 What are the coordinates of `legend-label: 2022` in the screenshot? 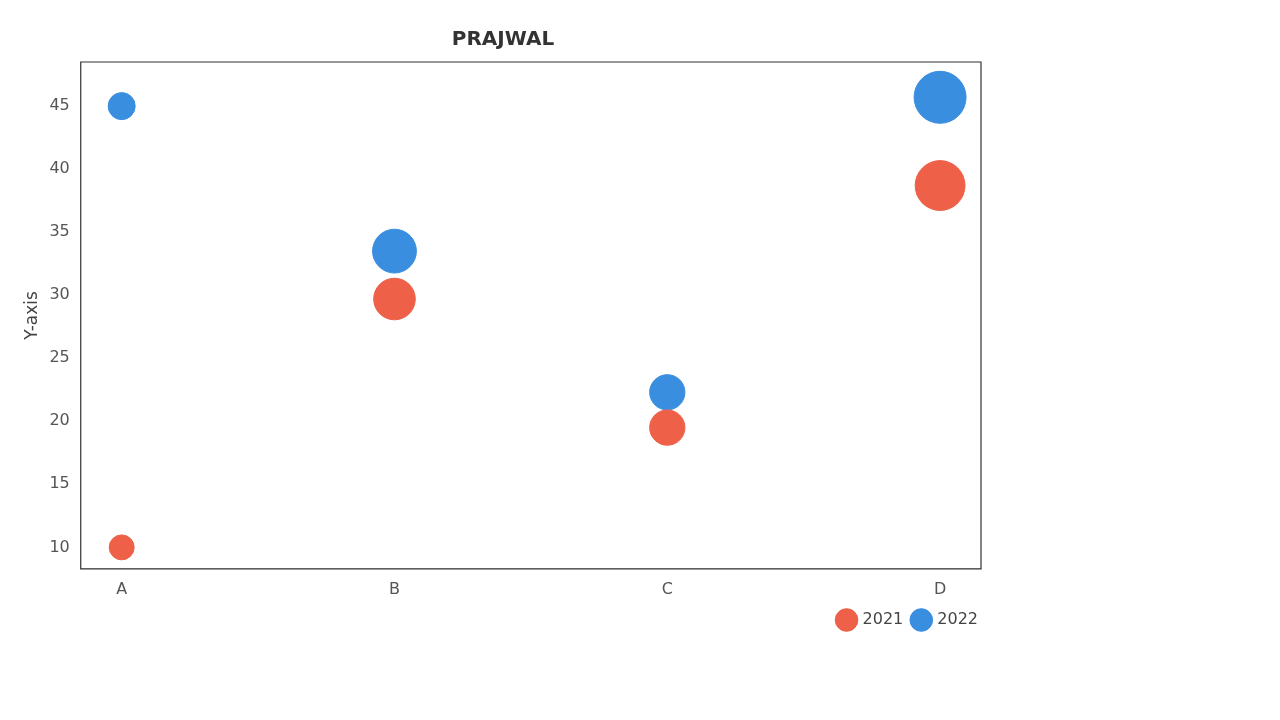 It's located at (957, 619).